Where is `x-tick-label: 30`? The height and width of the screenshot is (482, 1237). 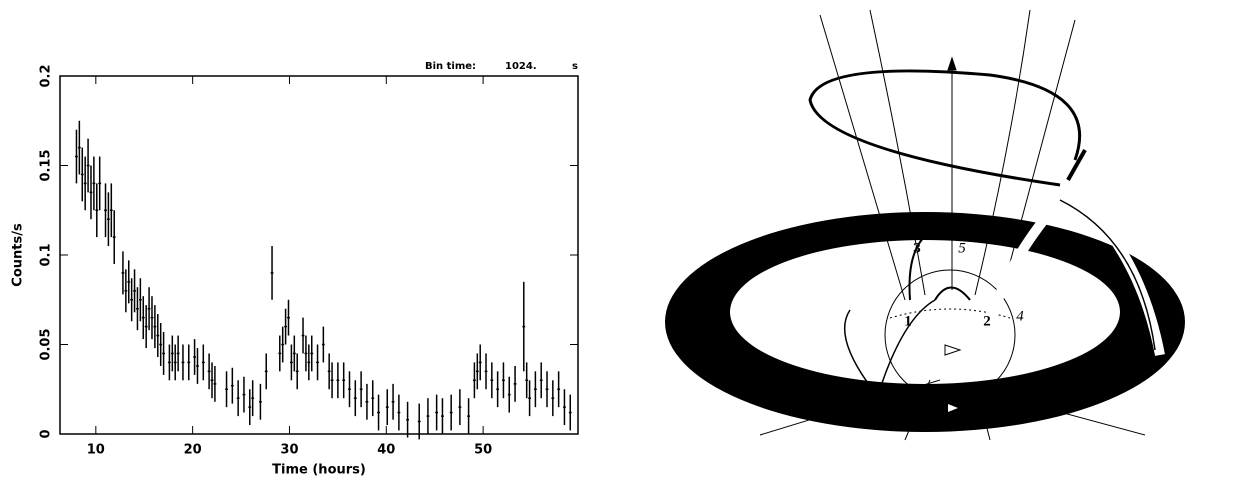
x-tick-label: 30 is located at coordinates (289, 450).